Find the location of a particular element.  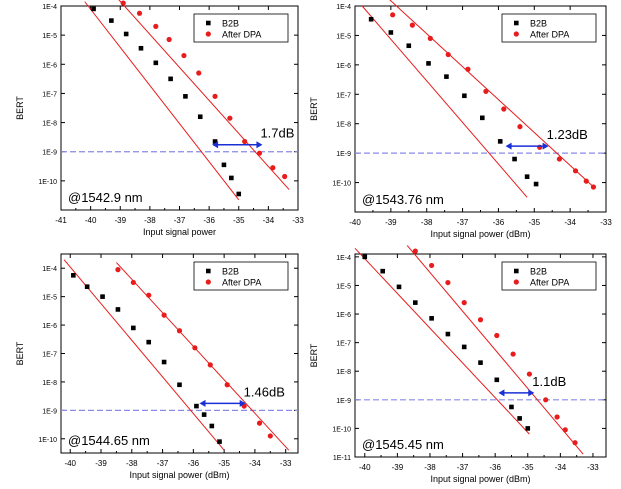

wavelength-annotation: @1544.65 nm is located at coordinates (109, 440).